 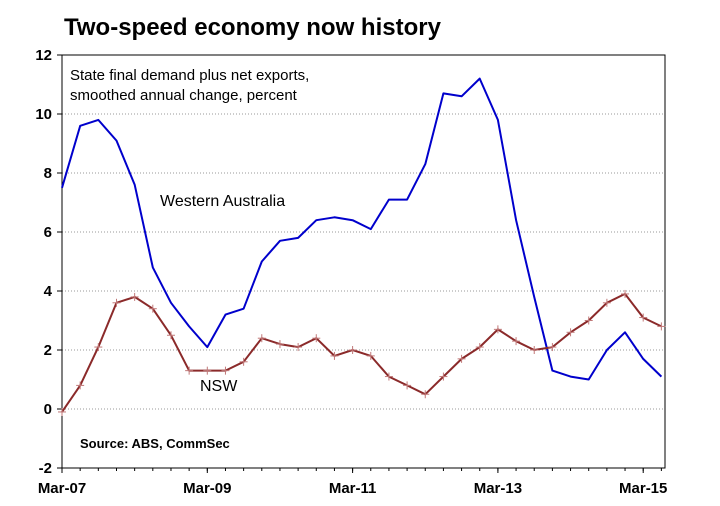 What do you see at coordinates (643, 488) in the screenshot?
I see `x-tick-label: Mar-15` at bounding box center [643, 488].